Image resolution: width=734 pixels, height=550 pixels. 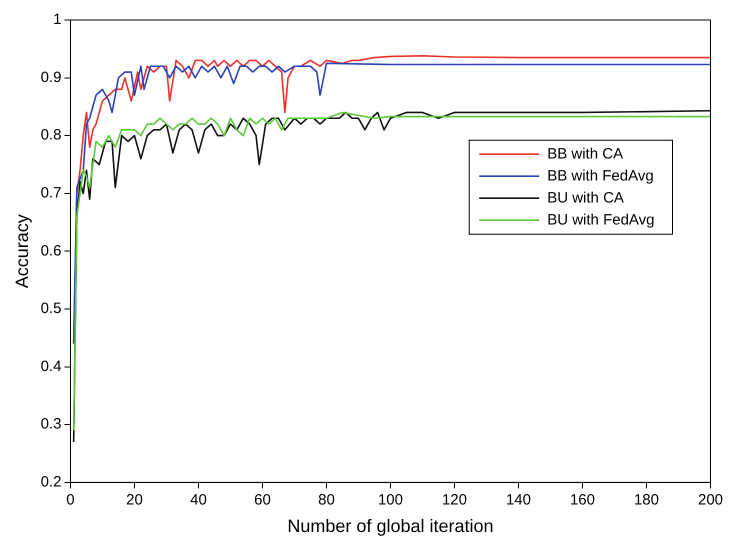 I want to click on x-tick-label: 80, so click(x=326, y=500).